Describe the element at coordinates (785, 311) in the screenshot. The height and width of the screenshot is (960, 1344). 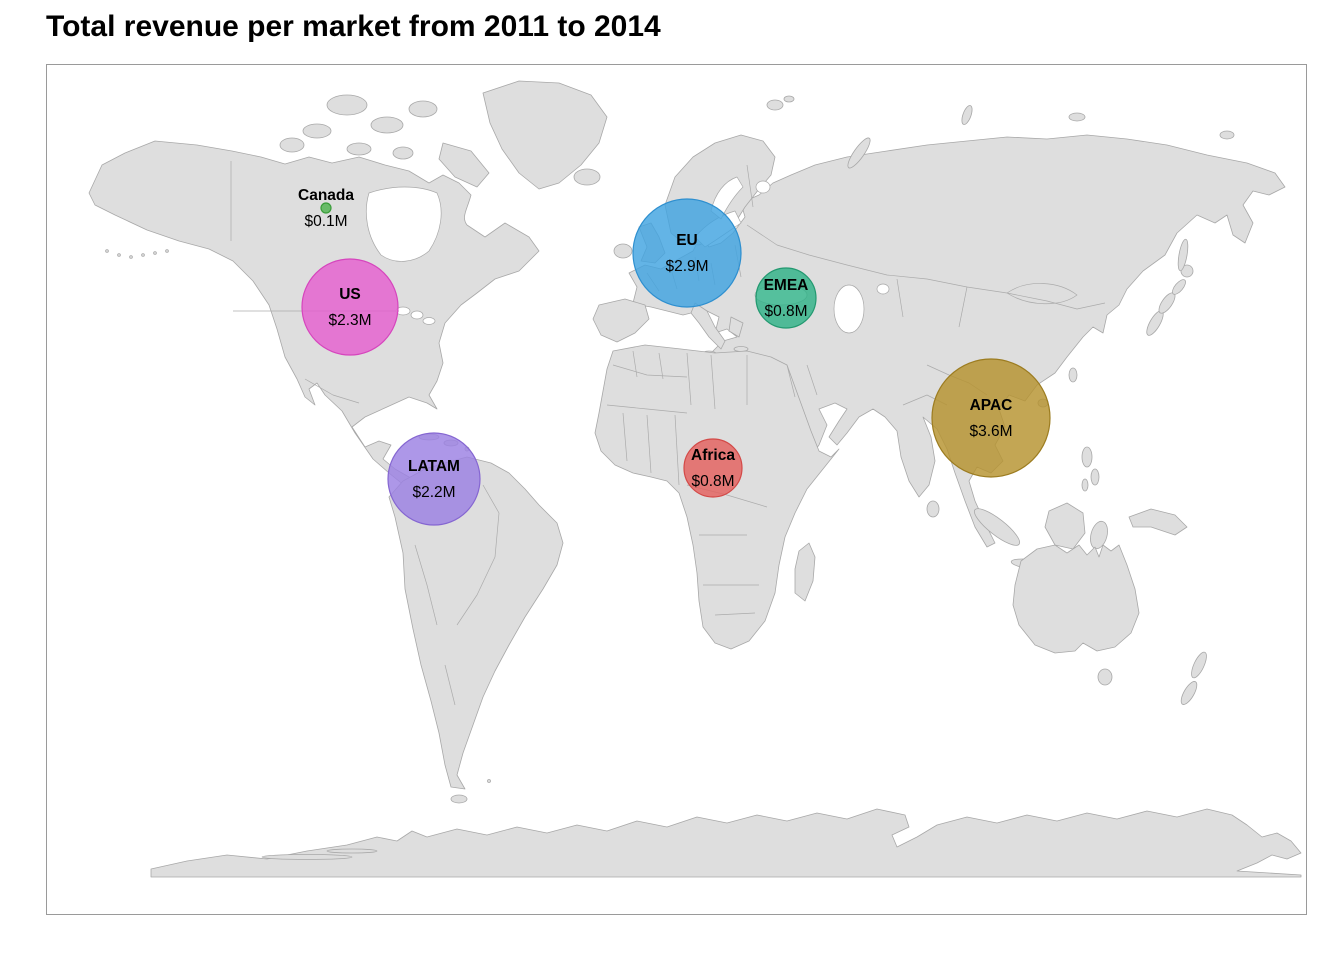
I see `bubble-value-emea: $0.8M` at that location.